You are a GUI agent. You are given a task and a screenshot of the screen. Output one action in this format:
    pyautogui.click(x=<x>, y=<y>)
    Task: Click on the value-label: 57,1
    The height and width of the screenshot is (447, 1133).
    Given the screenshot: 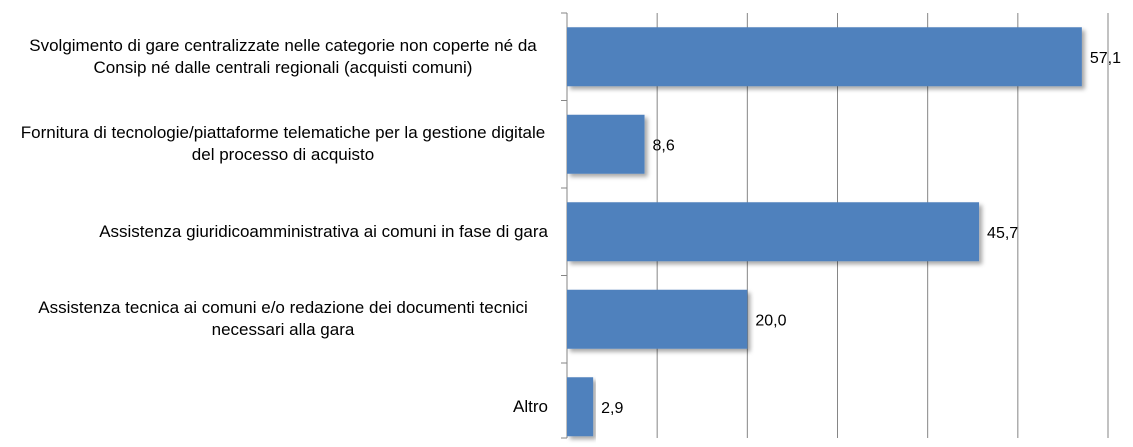 What is the action you would take?
    pyautogui.click(x=1105, y=58)
    